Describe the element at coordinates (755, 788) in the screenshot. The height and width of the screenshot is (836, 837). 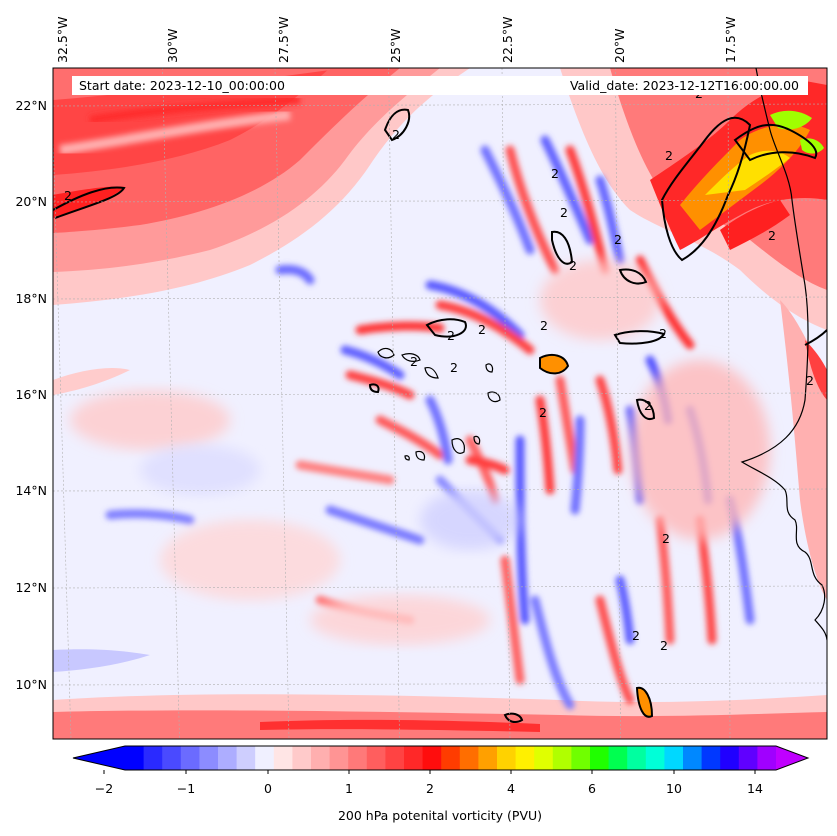
I see `colorbar-tick-label: 14` at that location.